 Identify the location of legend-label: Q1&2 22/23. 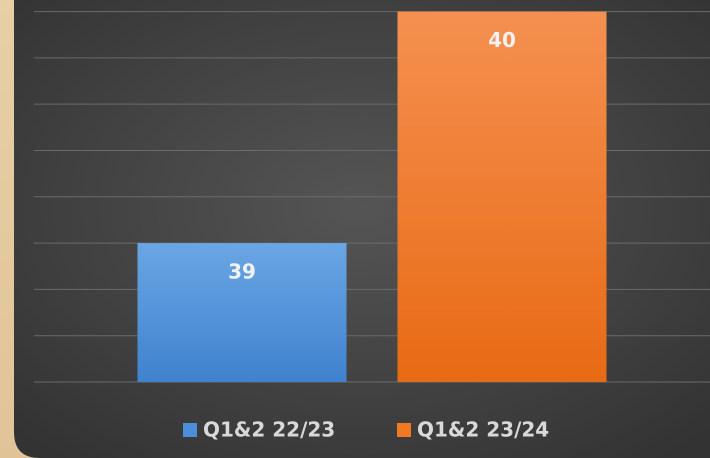
(269, 430).